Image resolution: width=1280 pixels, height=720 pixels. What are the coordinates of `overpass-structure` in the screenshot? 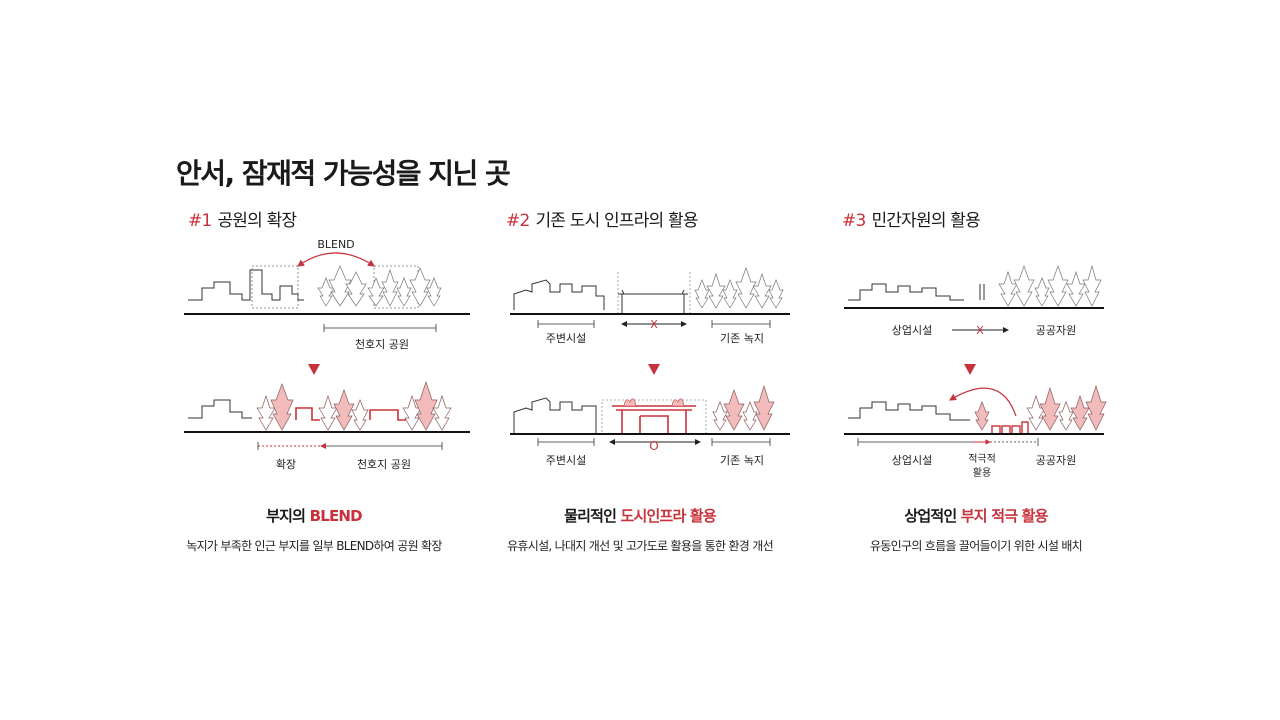 It's located at (653, 301).